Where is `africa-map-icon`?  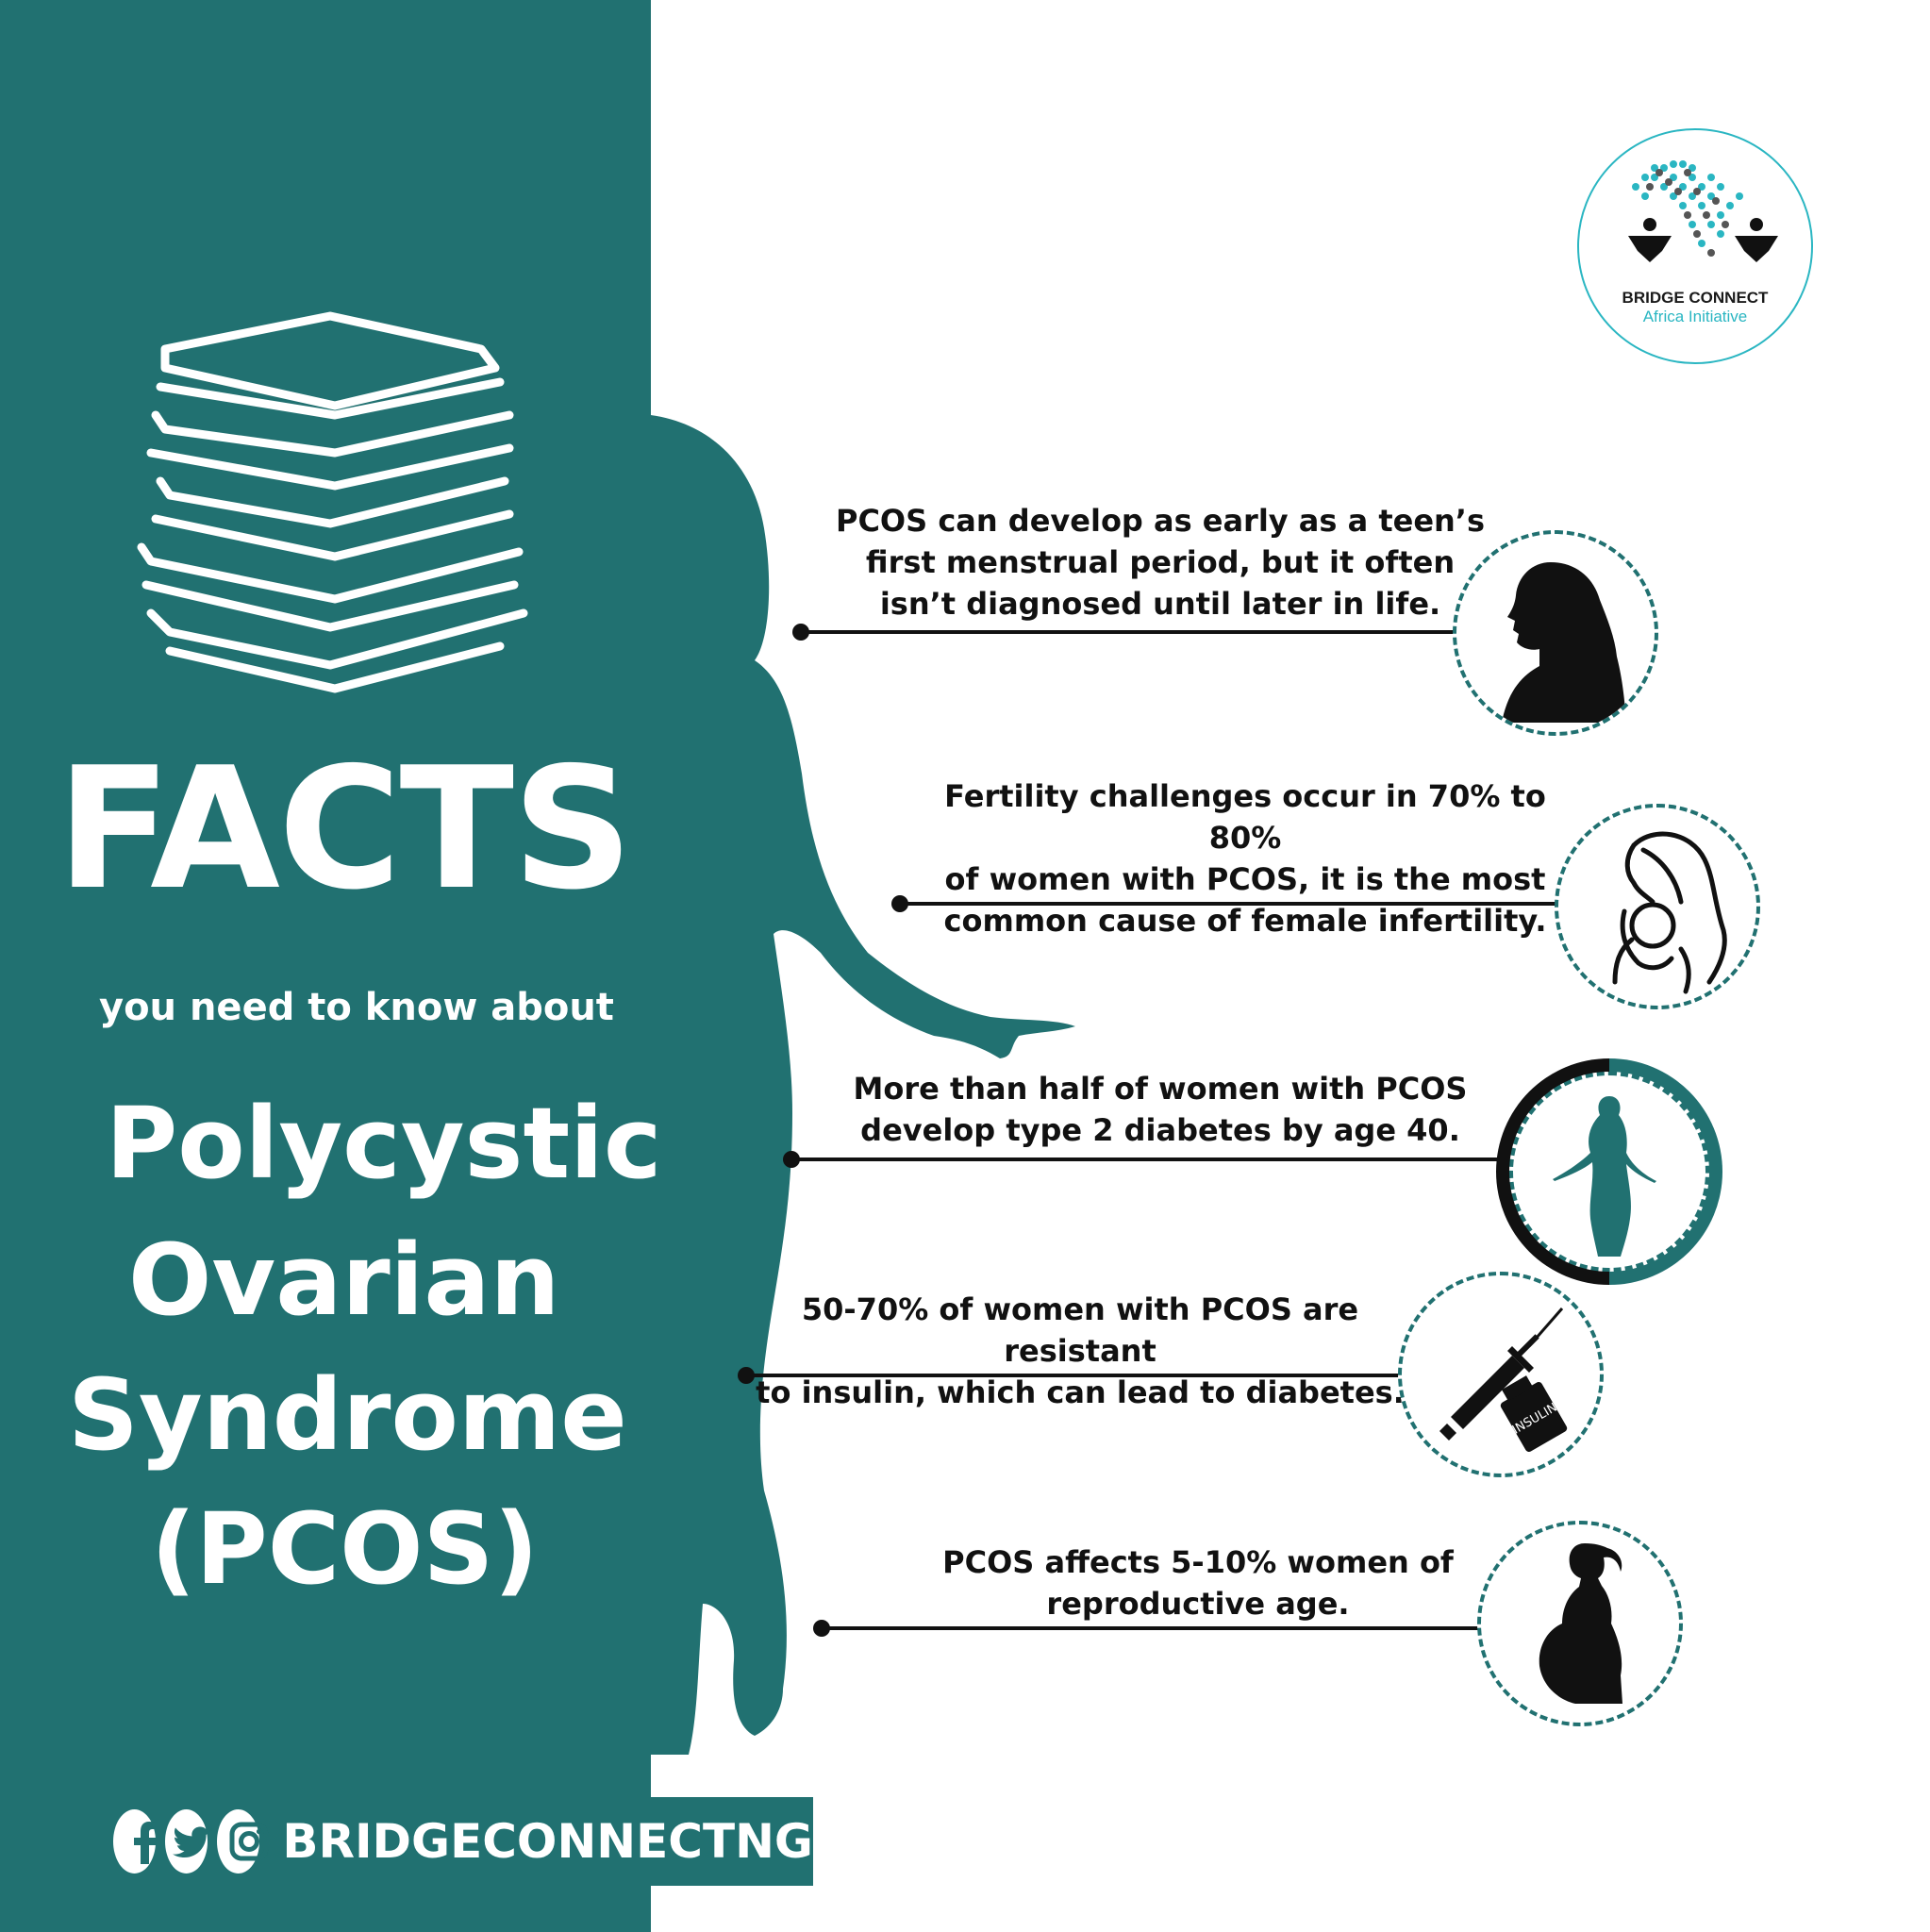
africa-map-icon is located at coordinates (1703, 211).